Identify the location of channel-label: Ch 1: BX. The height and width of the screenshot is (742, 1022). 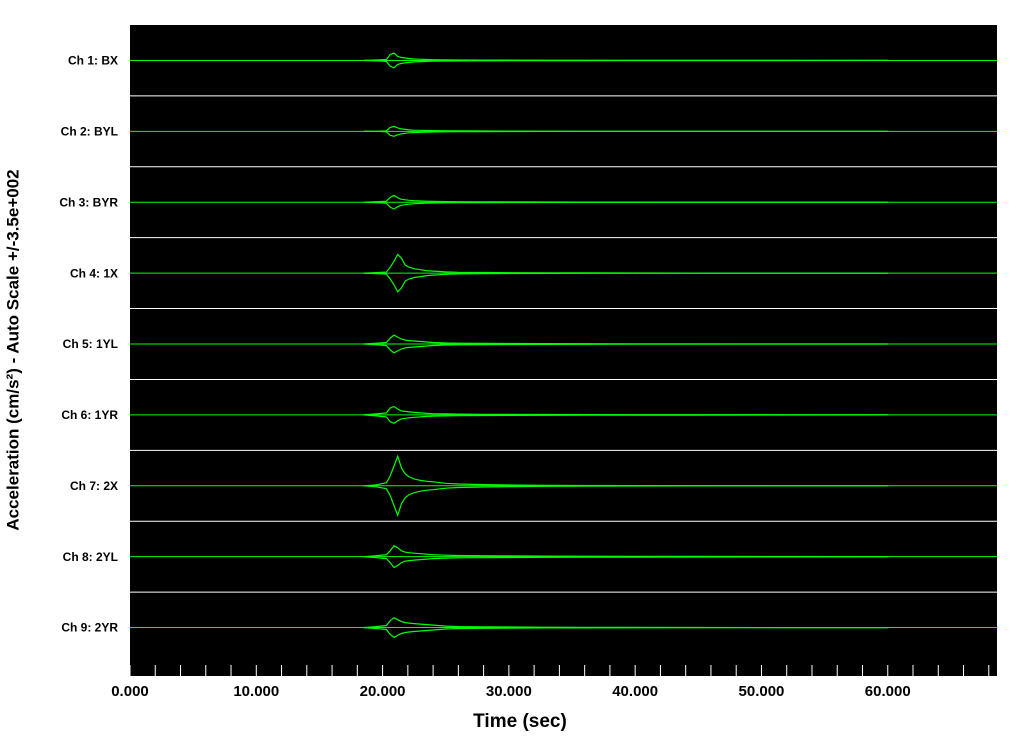
(93, 61).